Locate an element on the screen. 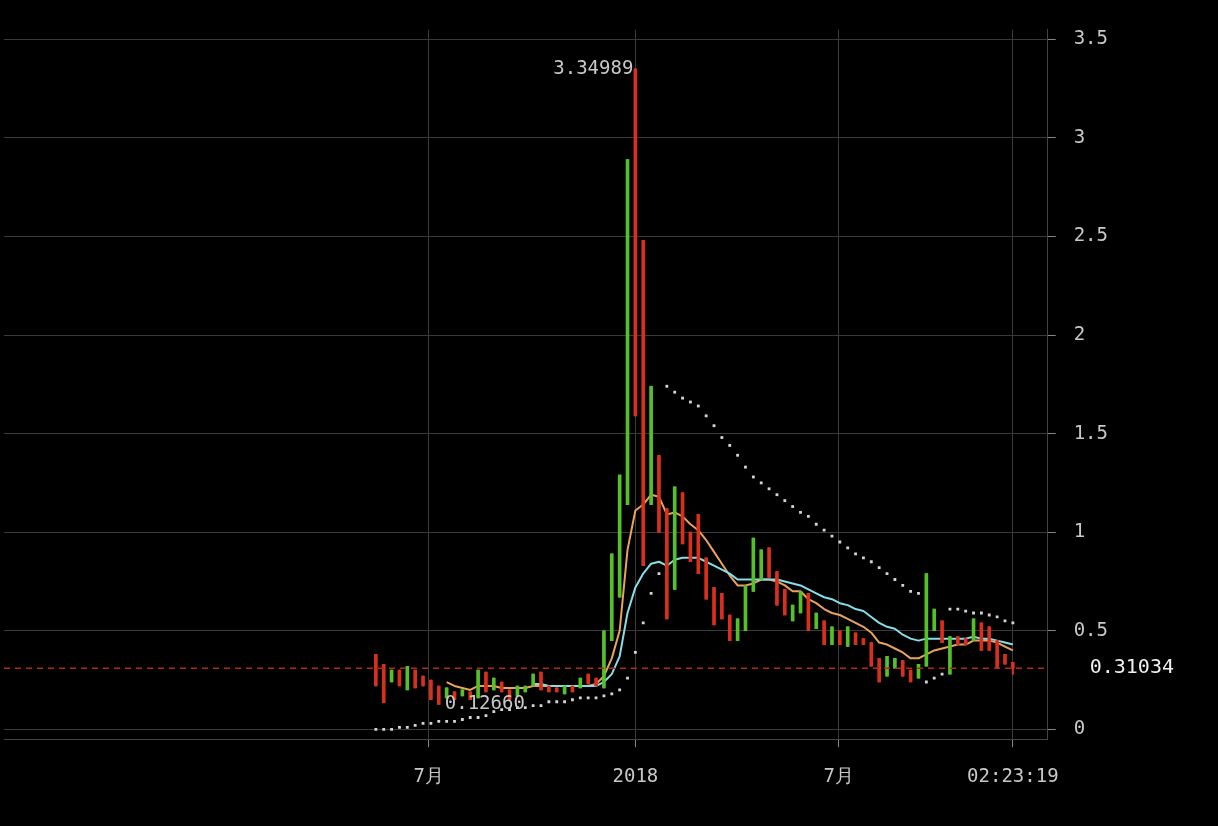 The width and height of the screenshot is (1218, 826). y-tick-label: 1 is located at coordinates (1079, 530).